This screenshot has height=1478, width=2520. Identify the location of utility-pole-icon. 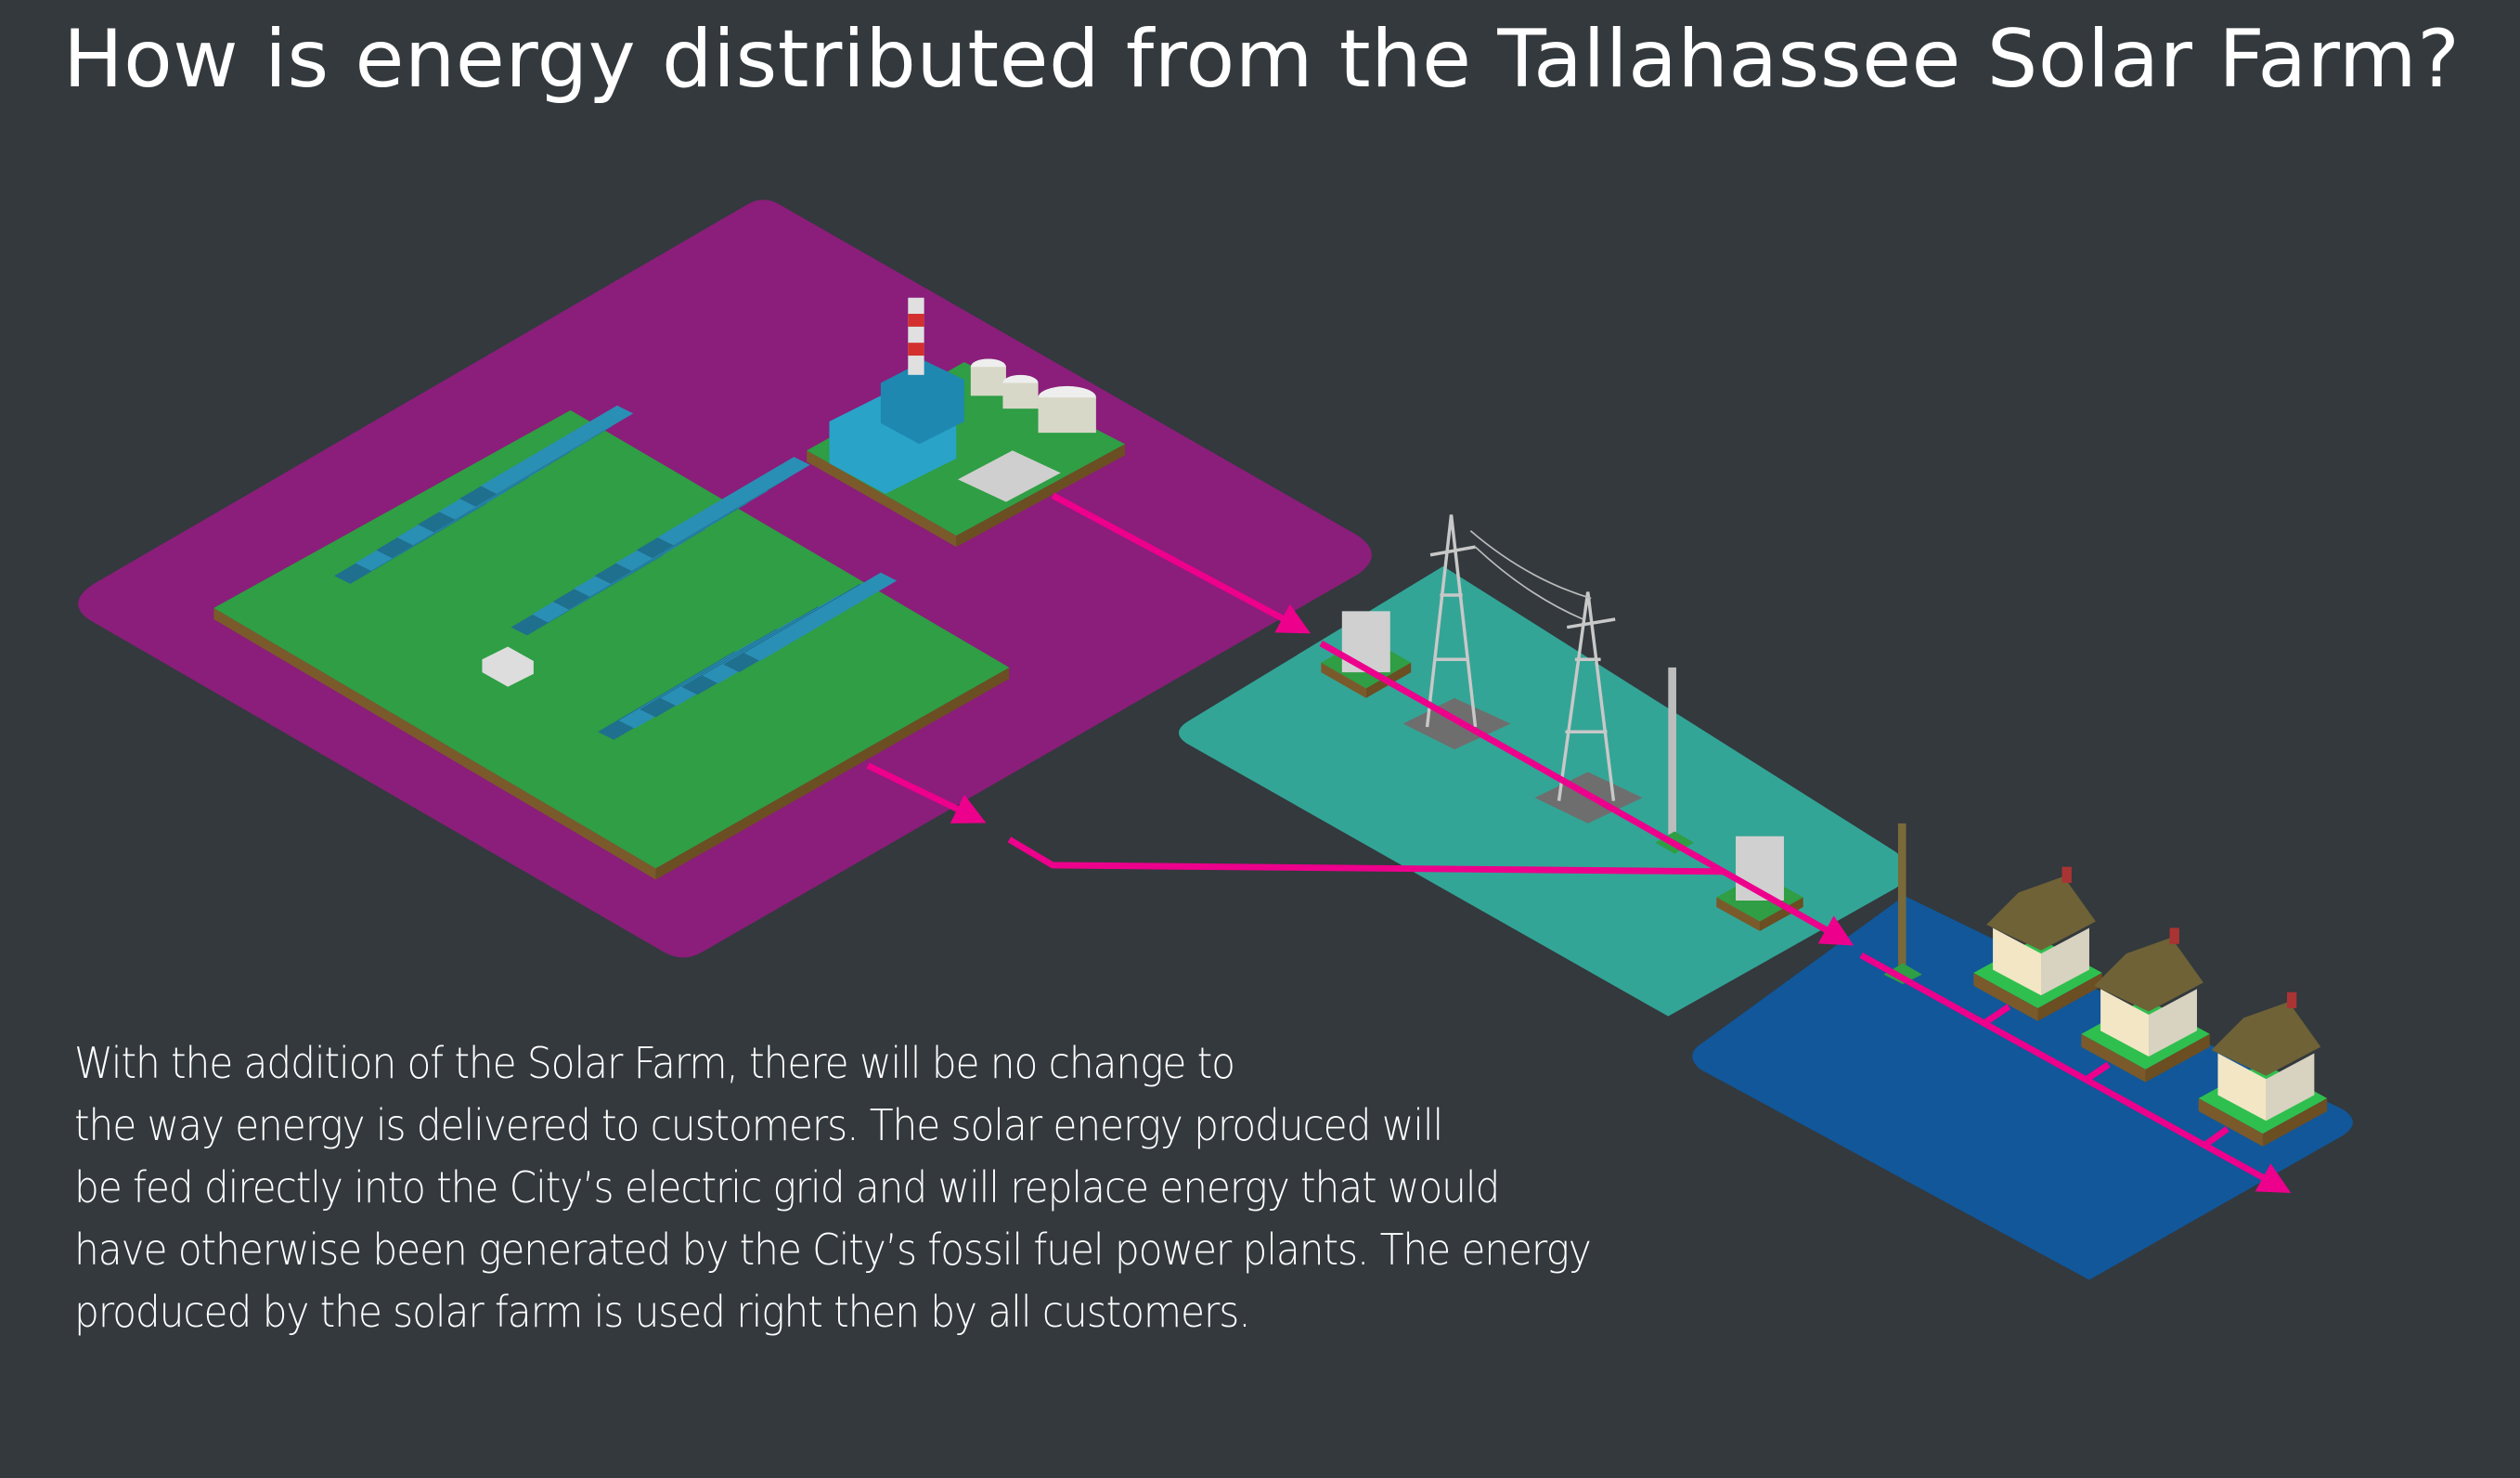
(1902, 904).